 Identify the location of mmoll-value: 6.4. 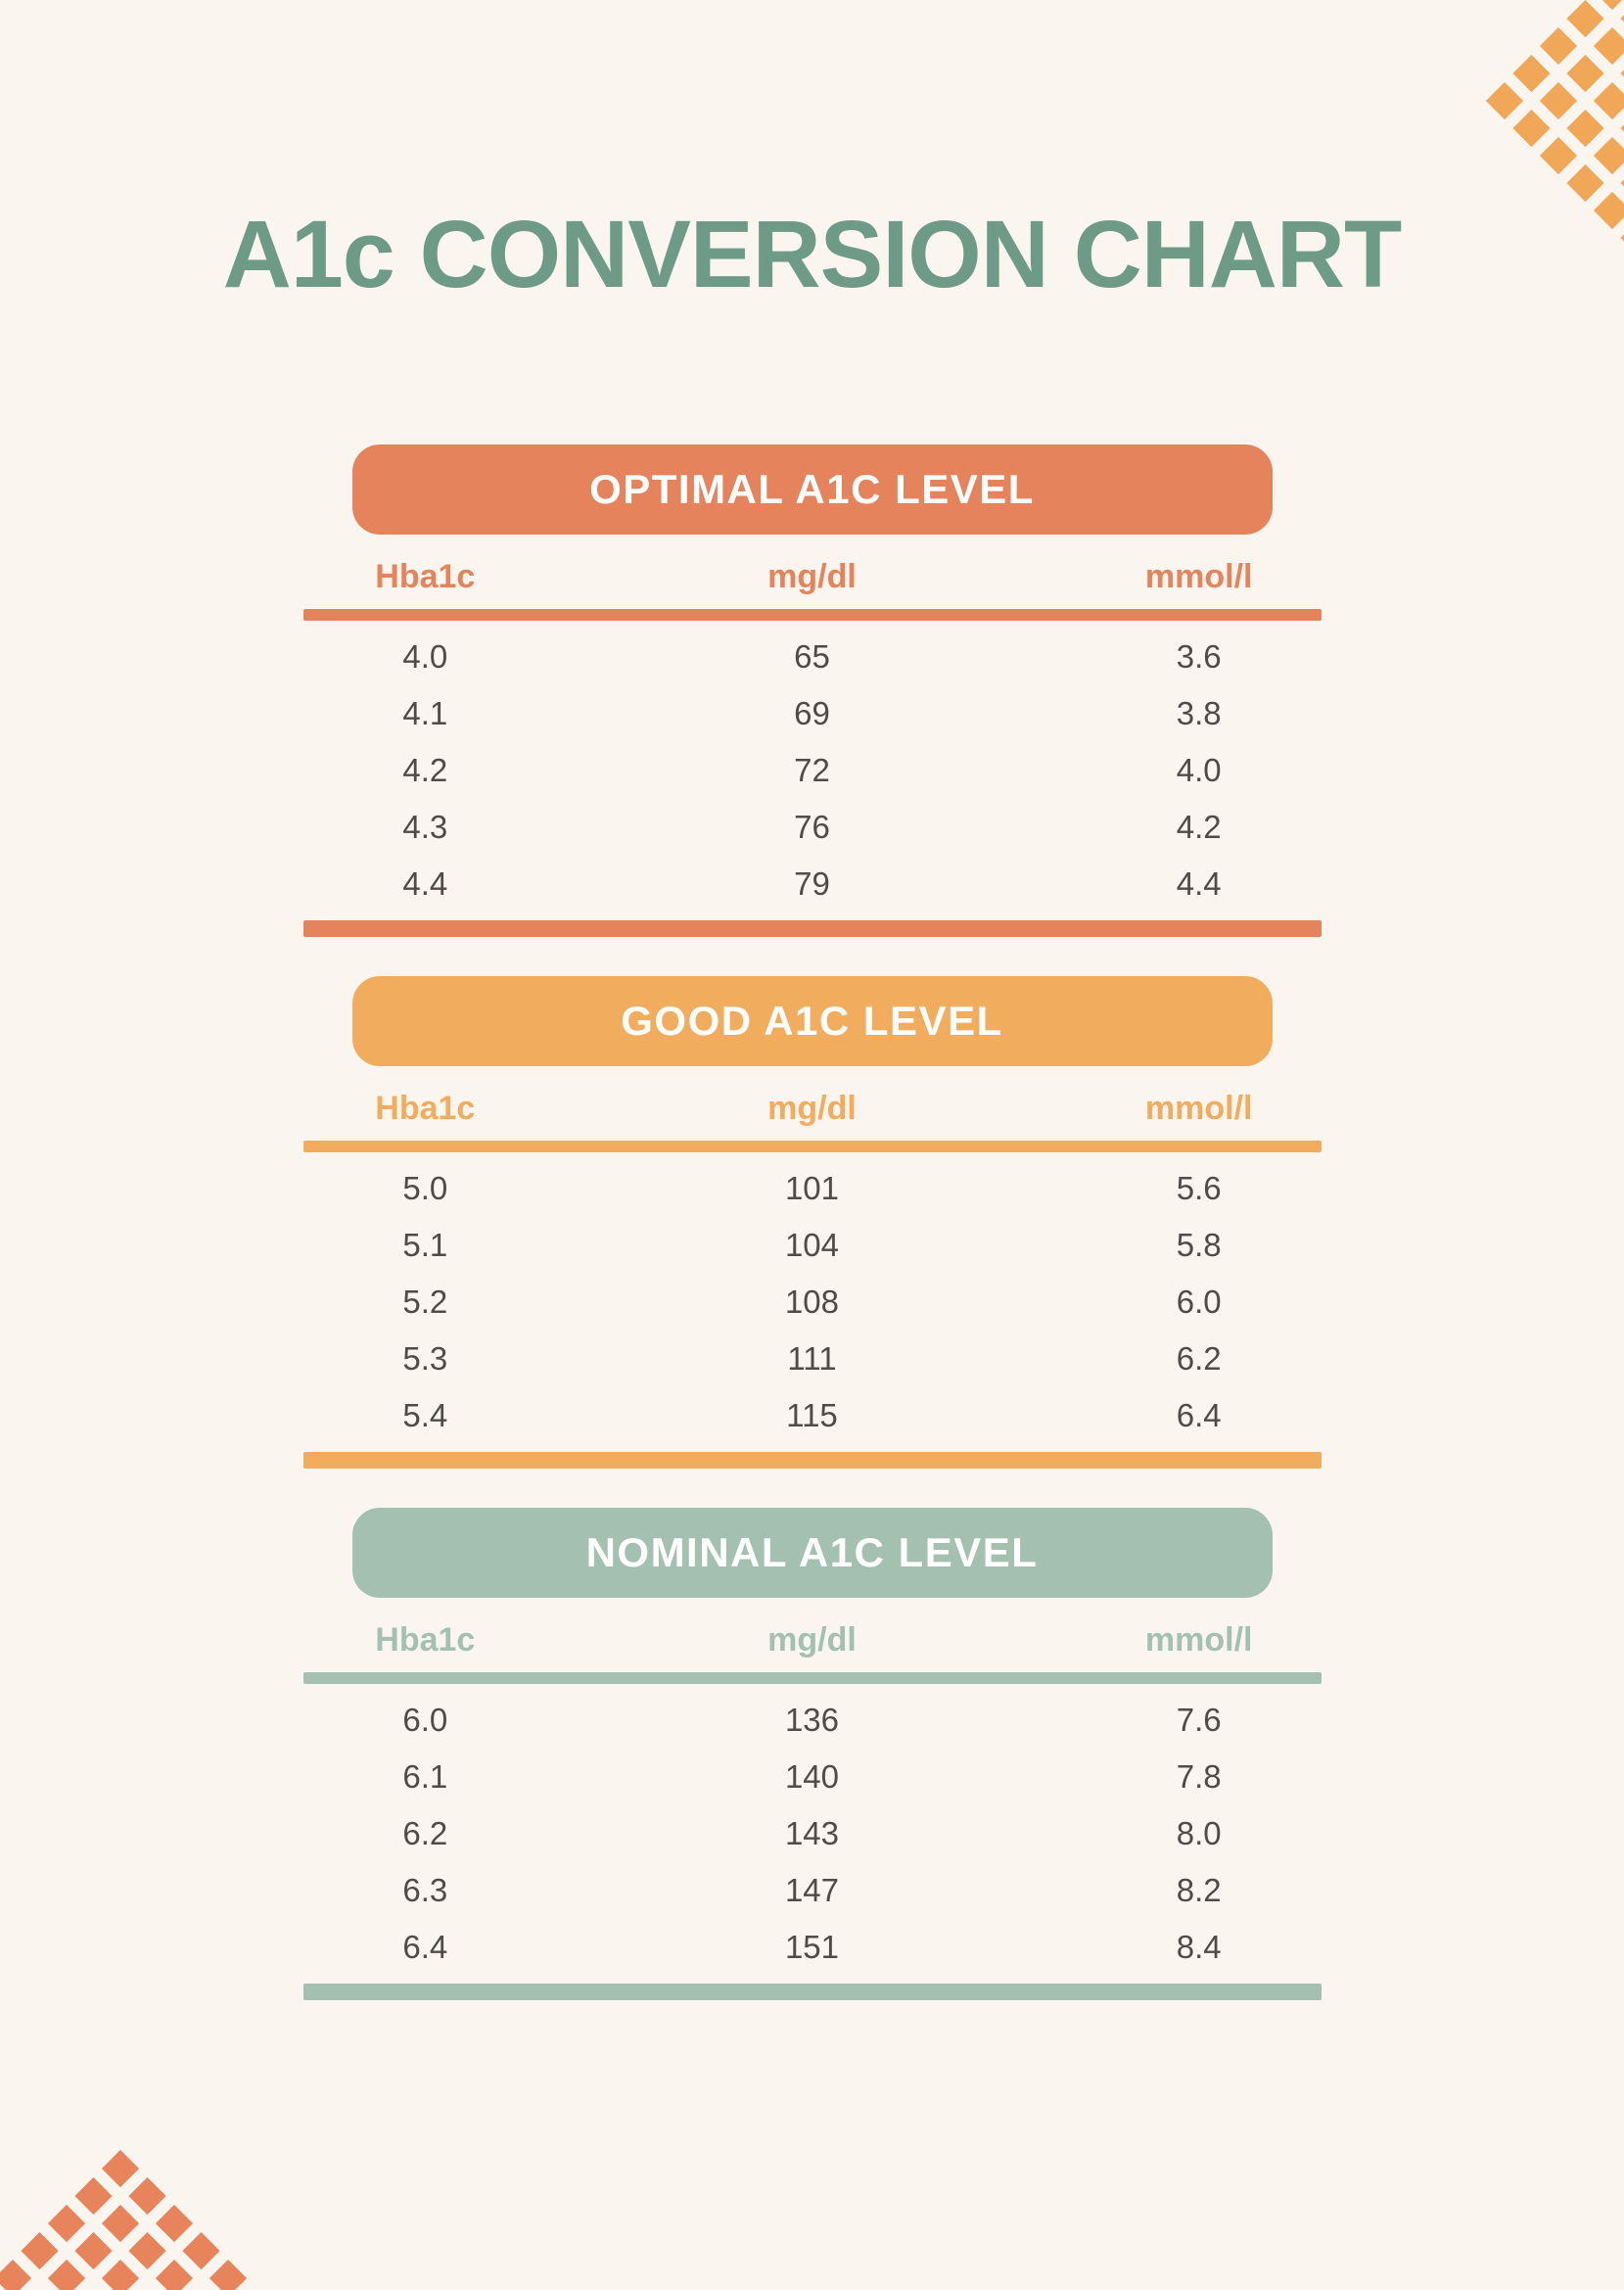
(1199, 1414).